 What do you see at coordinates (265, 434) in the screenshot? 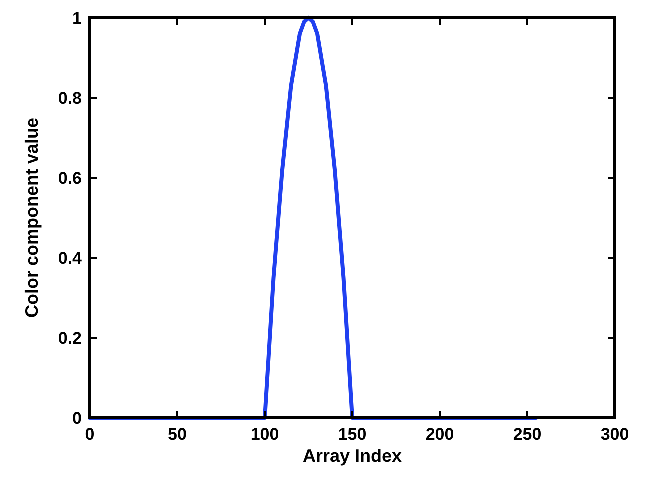
I see `x-tick-label: 100` at bounding box center [265, 434].